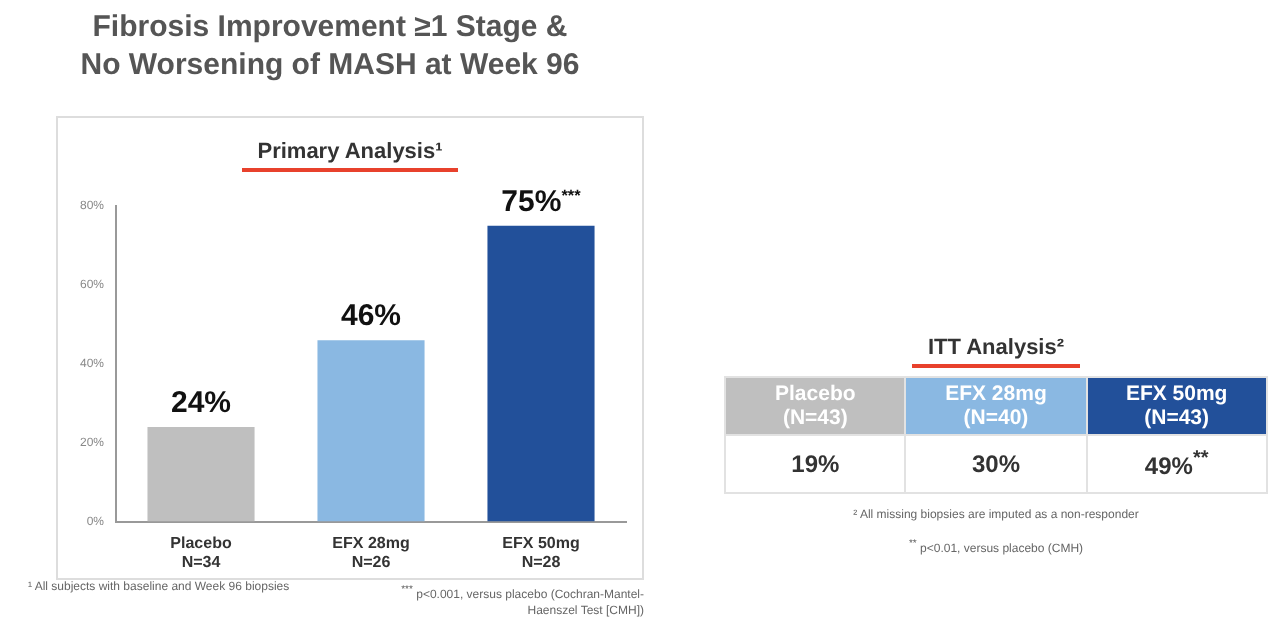  What do you see at coordinates (996, 406) in the screenshot?
I see `category-label: EFX 28mg (N=40)` at bounding box center [996, 406].